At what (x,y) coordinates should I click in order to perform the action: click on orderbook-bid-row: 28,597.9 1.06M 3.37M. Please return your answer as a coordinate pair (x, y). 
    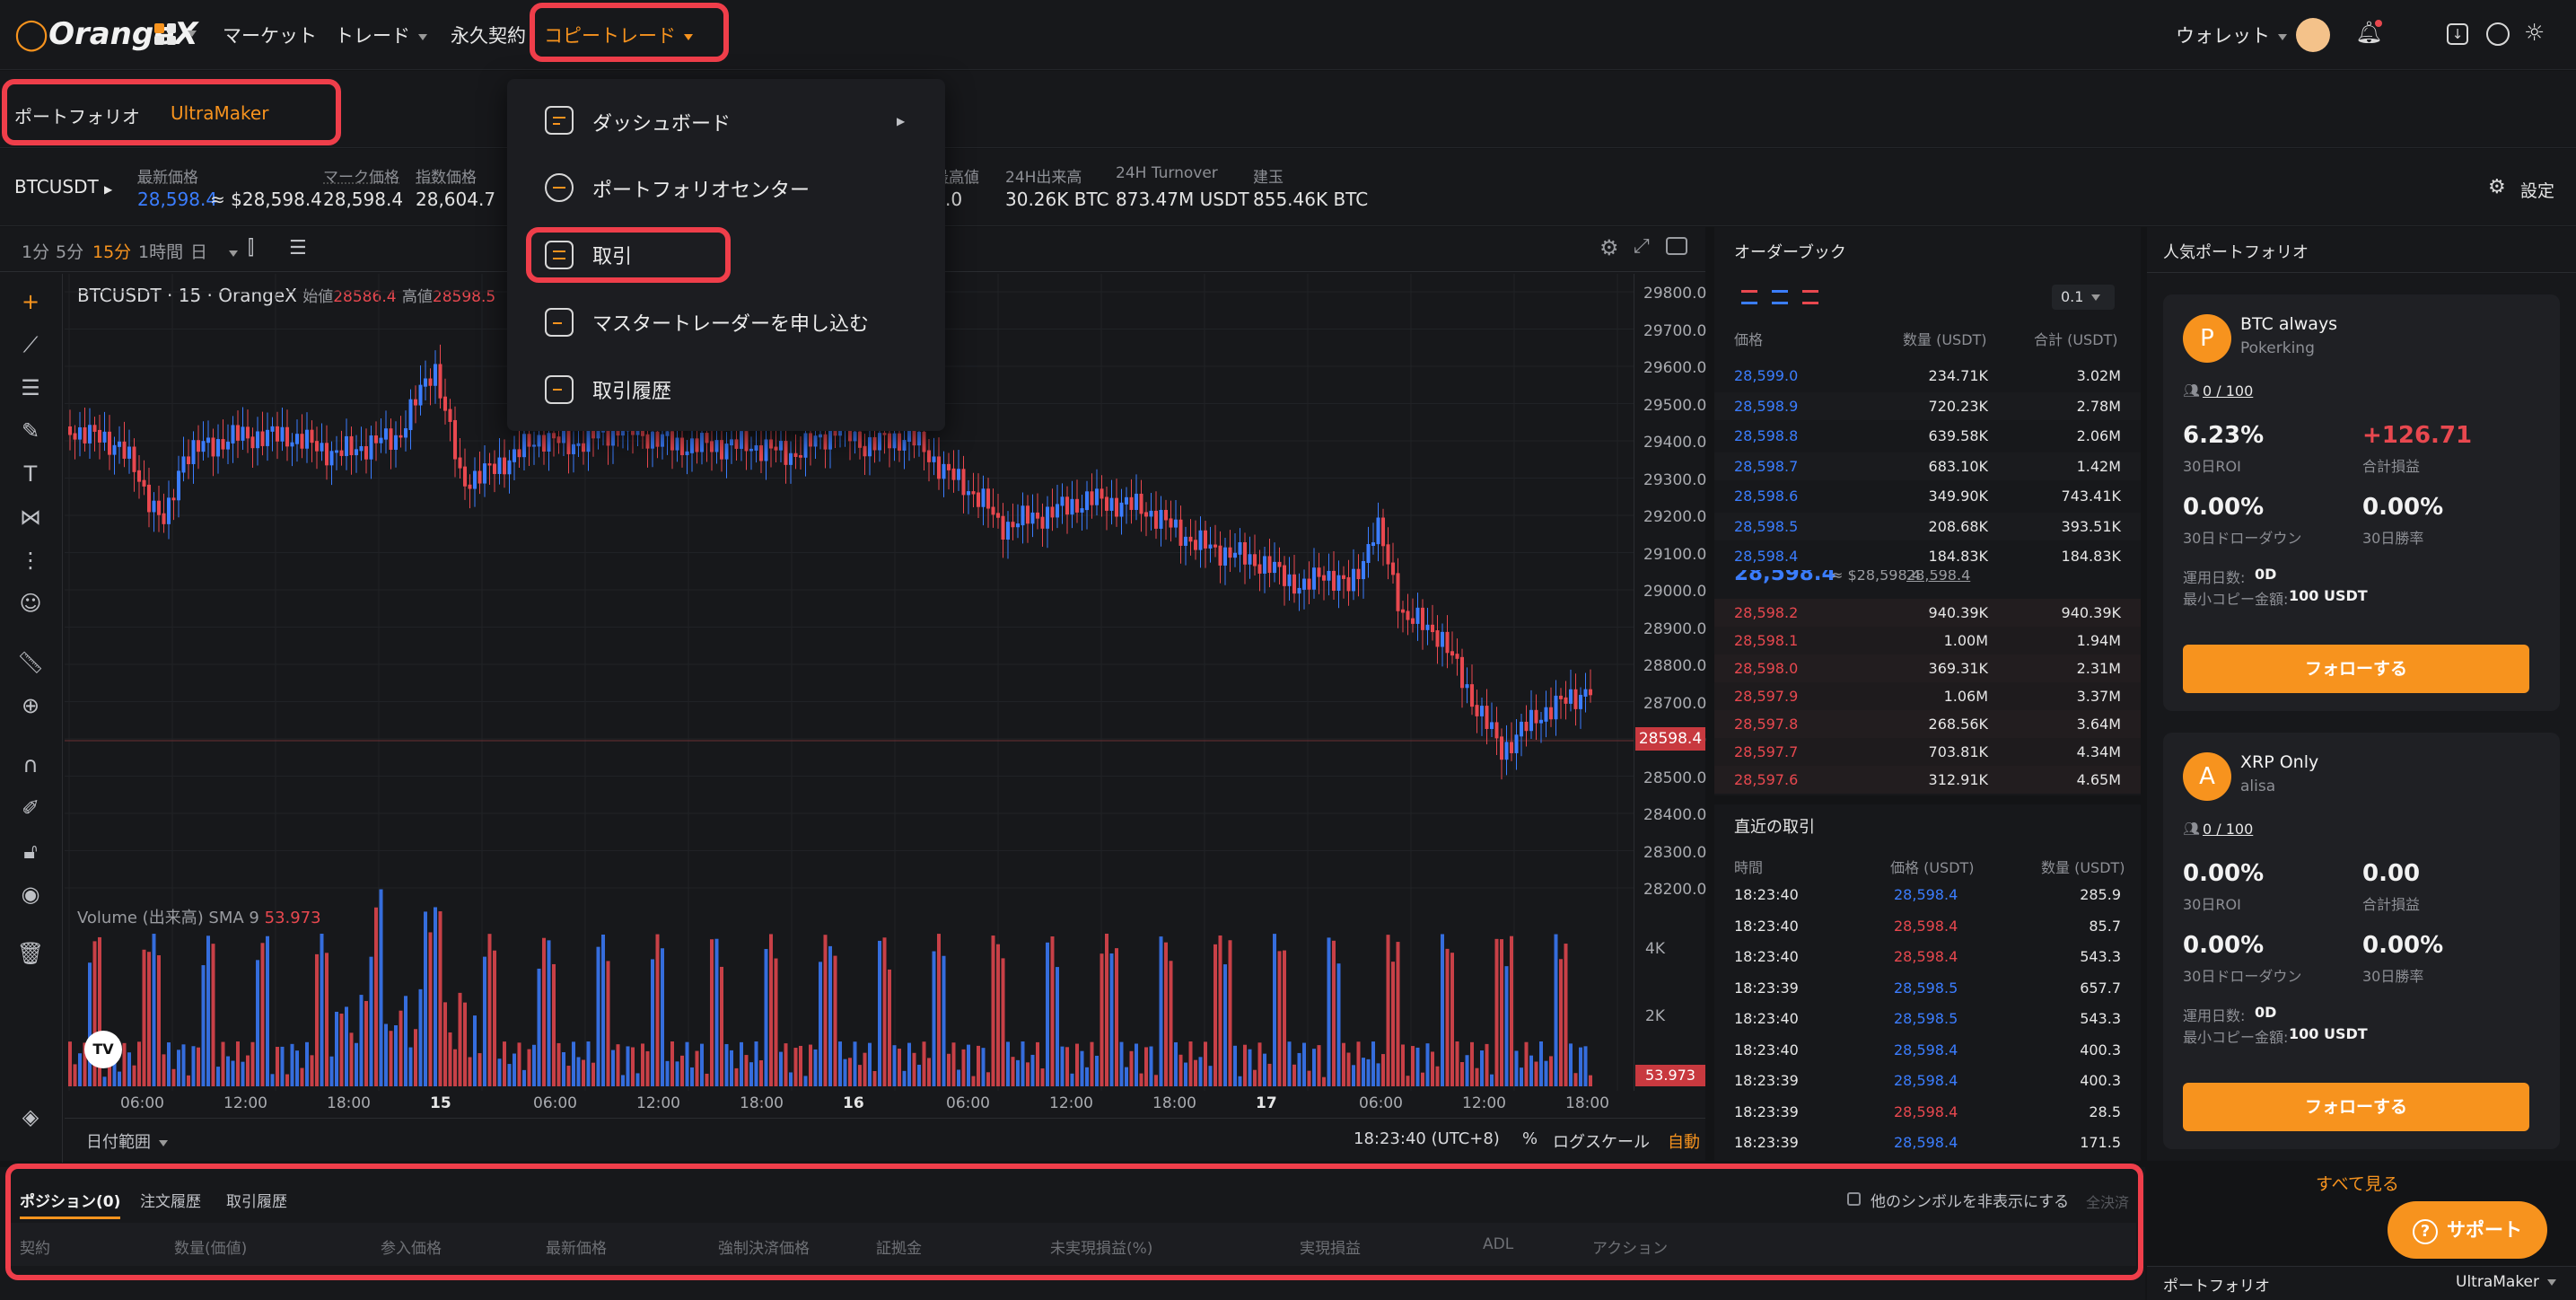
    Looking at the image, I should click on (1927, 696).